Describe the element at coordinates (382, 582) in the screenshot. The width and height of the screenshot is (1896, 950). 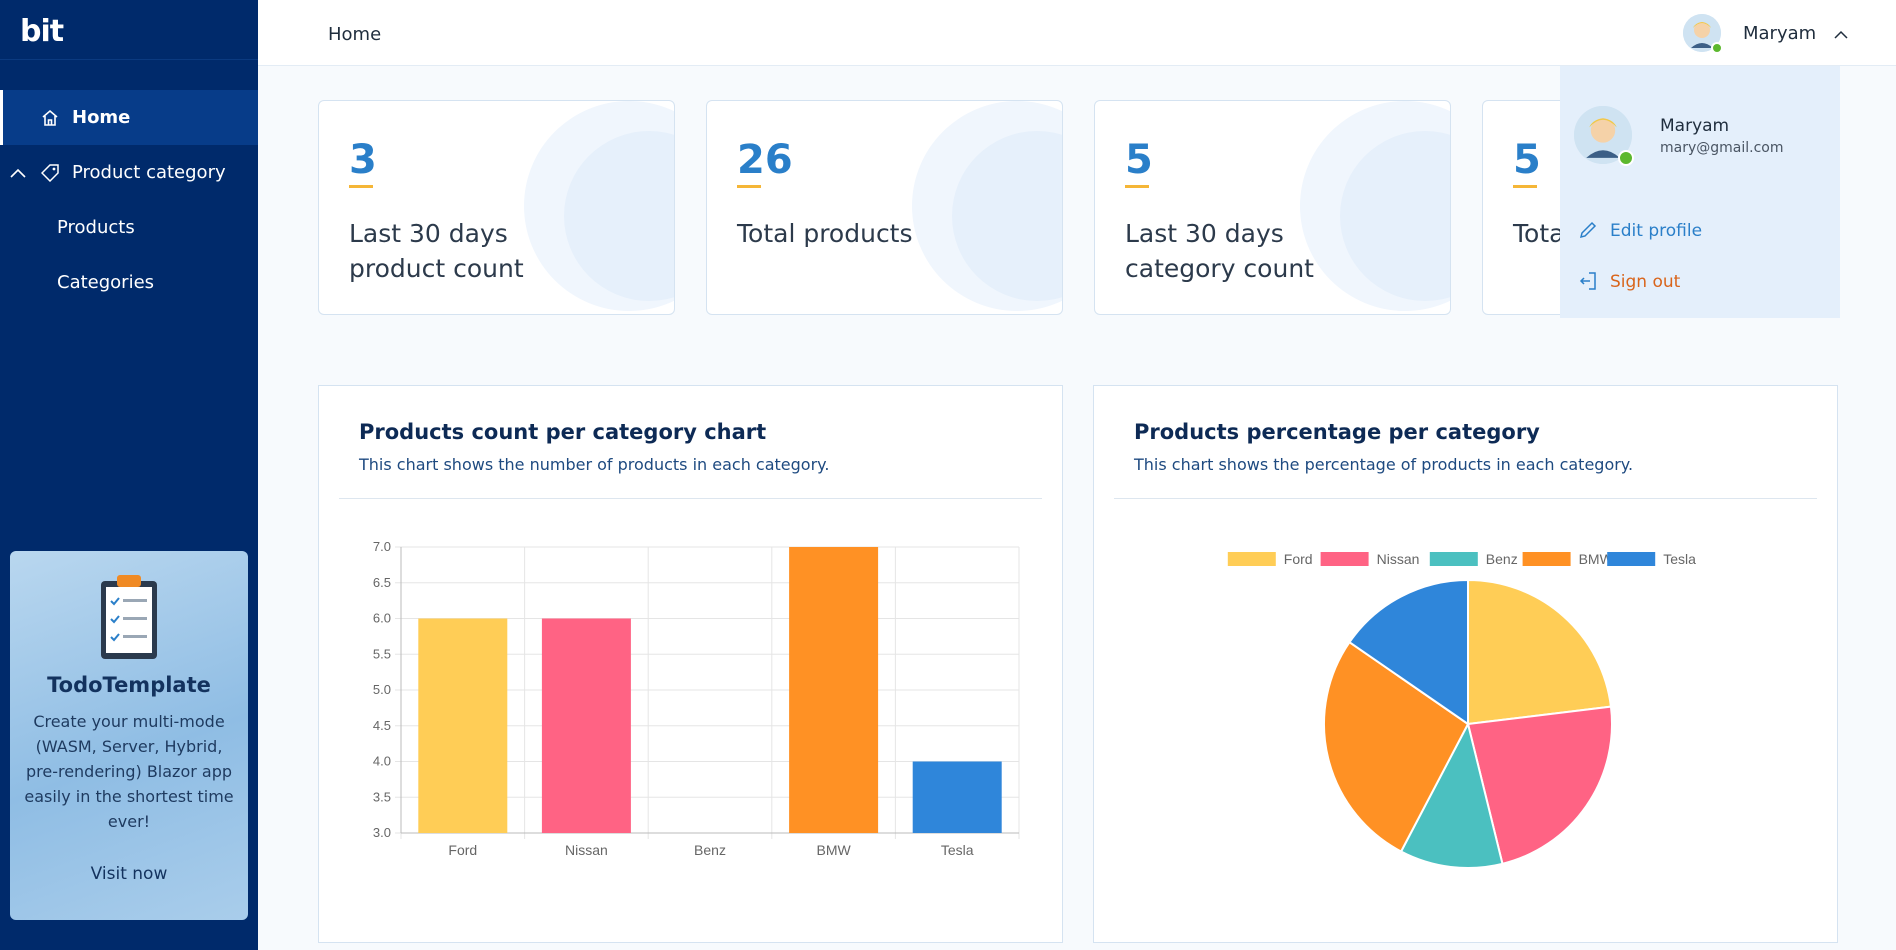
I see `y-tick-label: 6.5` at that location.